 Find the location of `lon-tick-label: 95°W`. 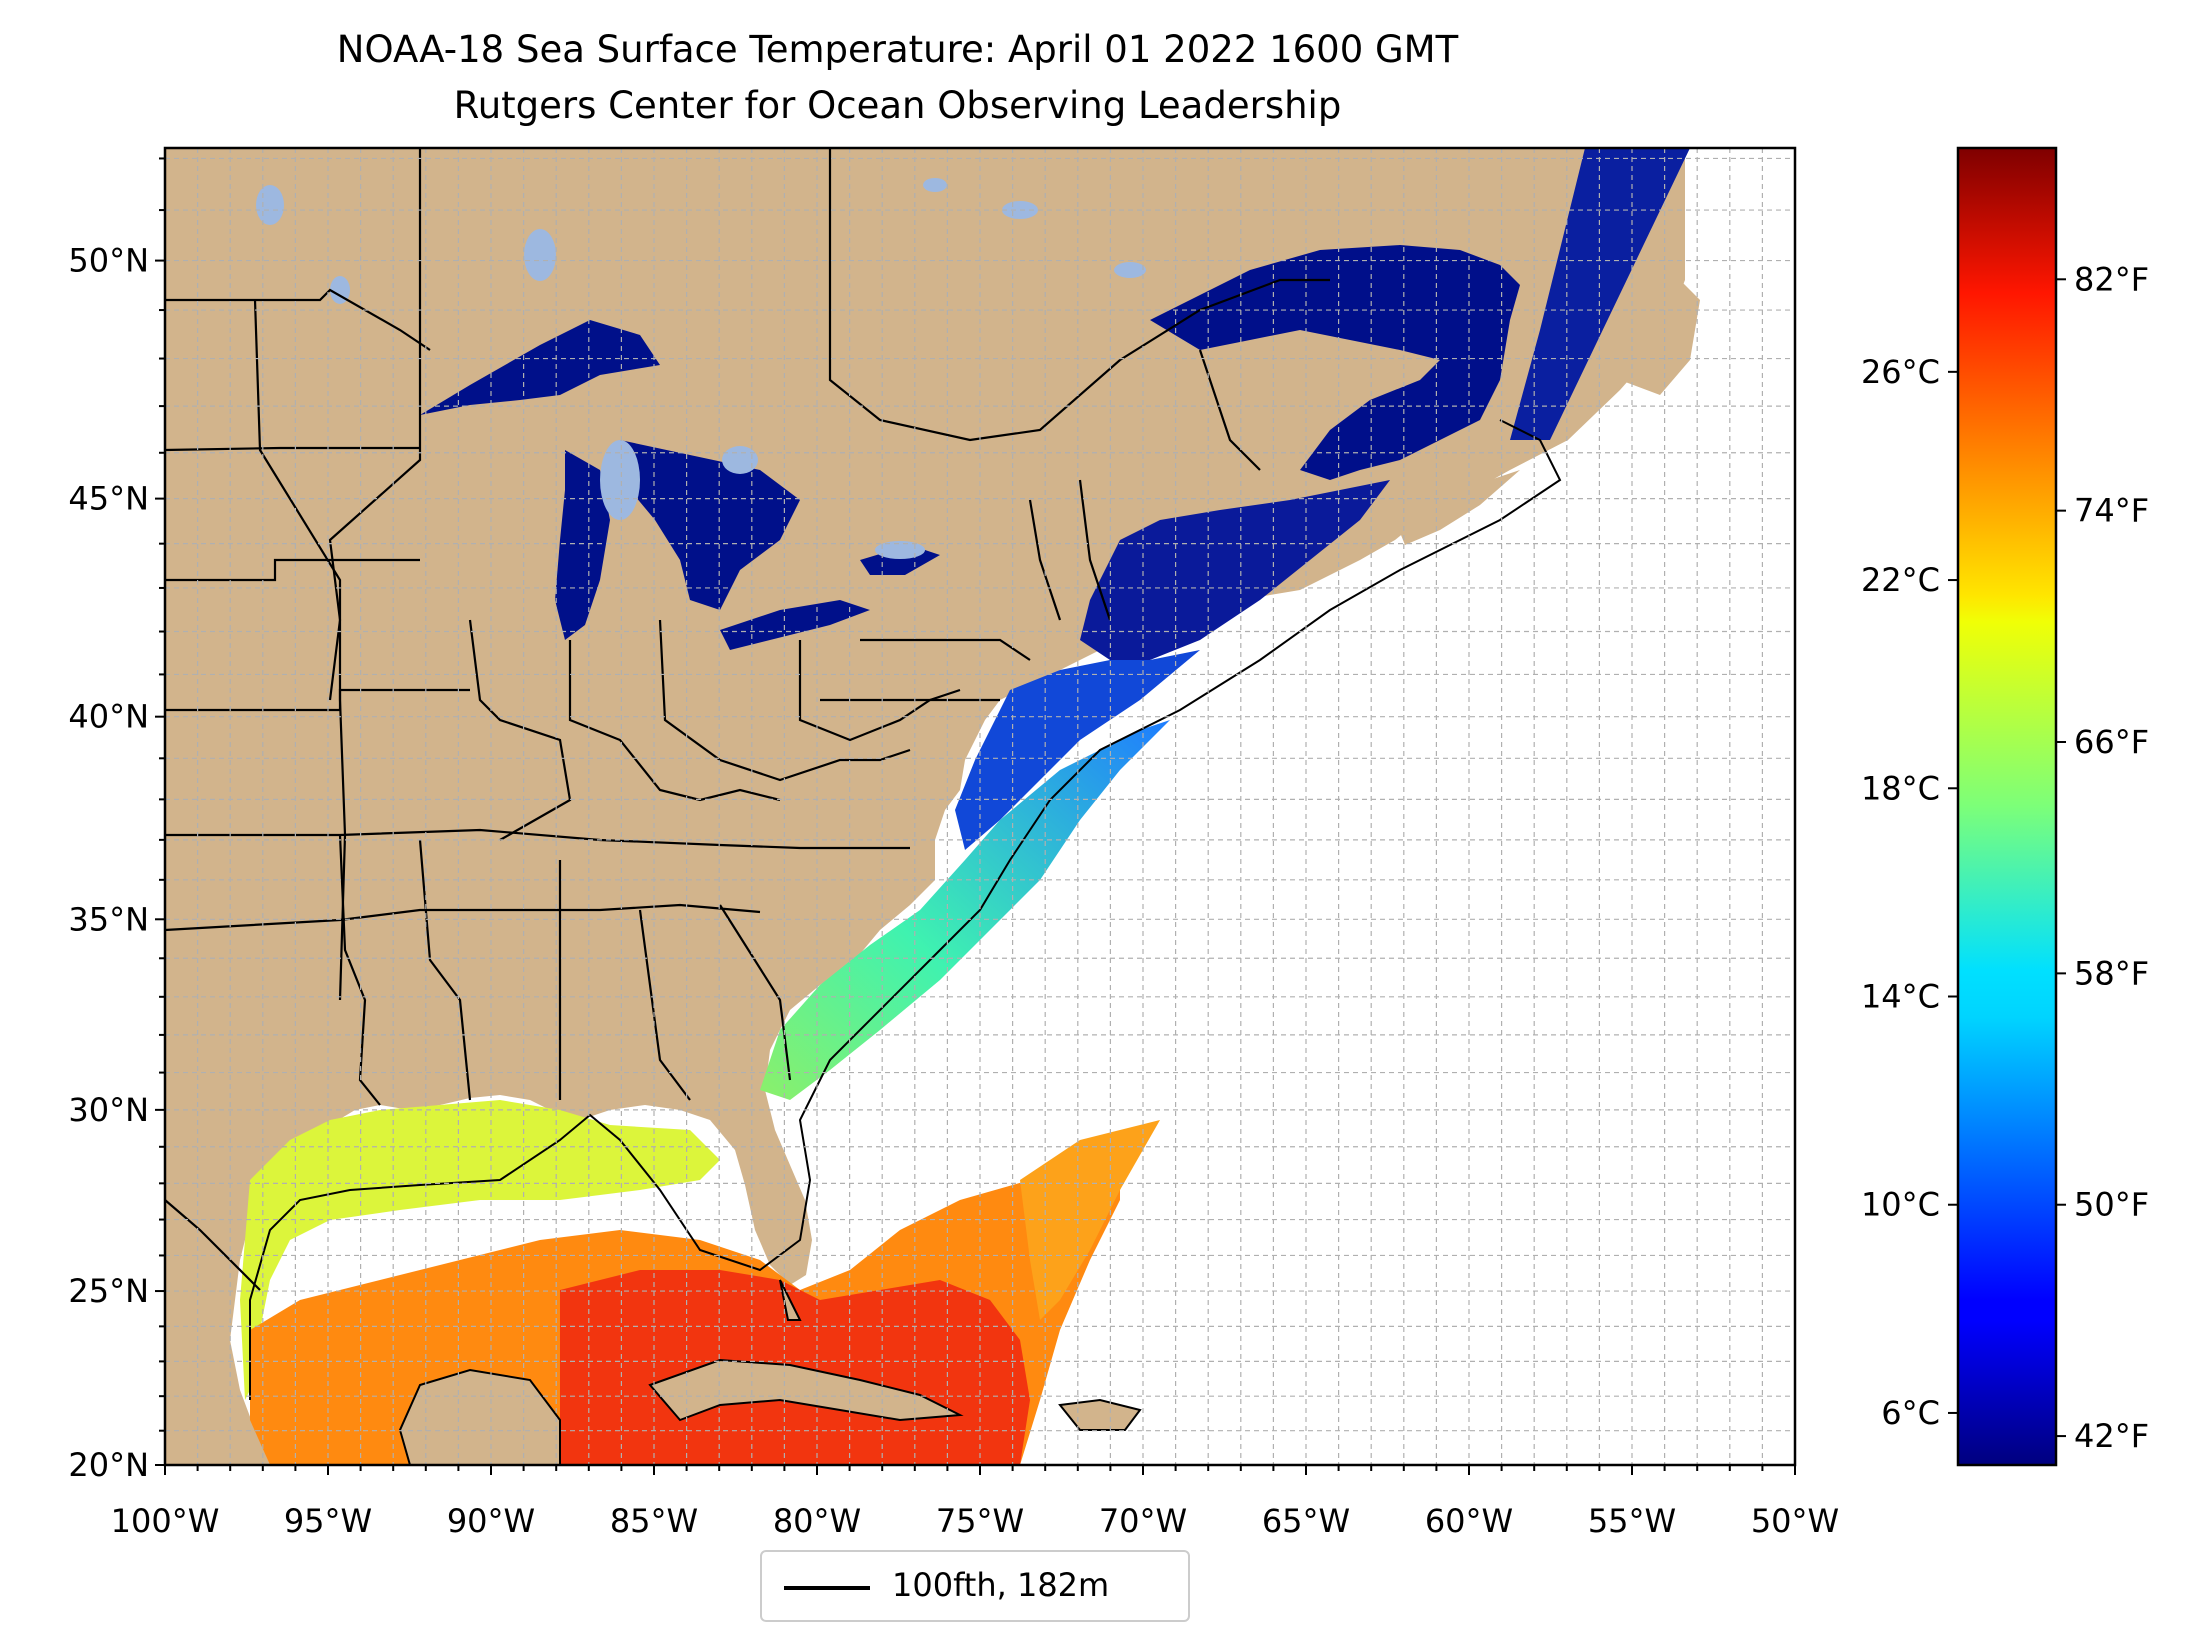

lon-tick-label: 95°W is located at coordinates (328, 1521).